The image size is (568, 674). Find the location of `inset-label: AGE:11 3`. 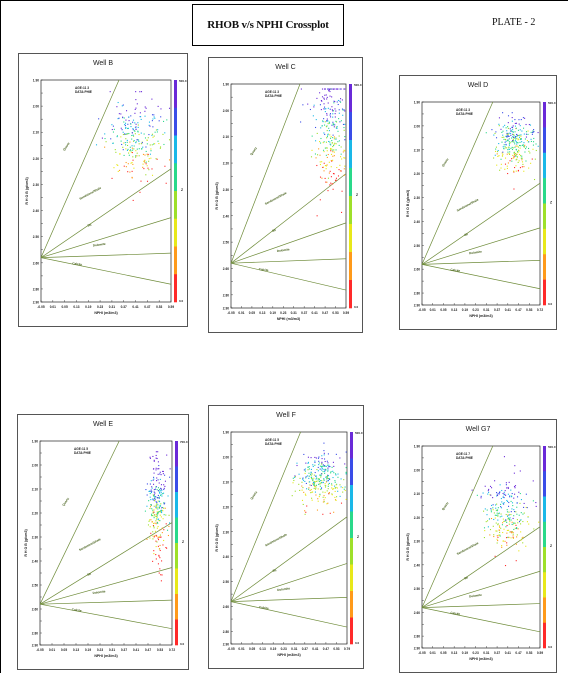

inset-label: AGE:11 3 is located at coordinates (463, 110).